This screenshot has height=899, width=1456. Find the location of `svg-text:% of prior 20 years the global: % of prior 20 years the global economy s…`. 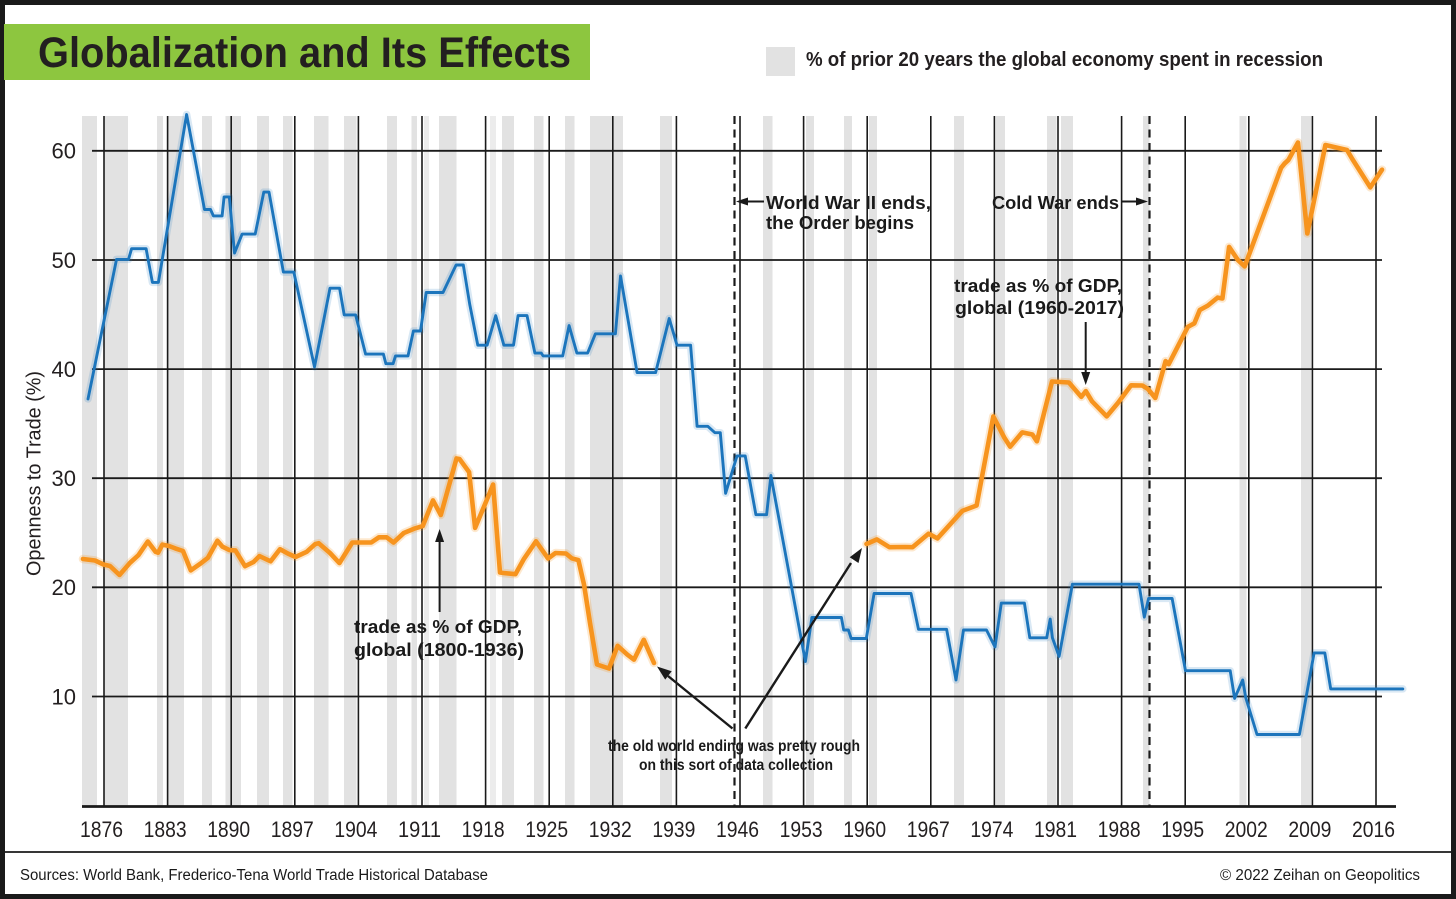

svg-text:% of prior 20 years the global: % of prior 20 years the global economy s… is located at coordinates (1064, 60).